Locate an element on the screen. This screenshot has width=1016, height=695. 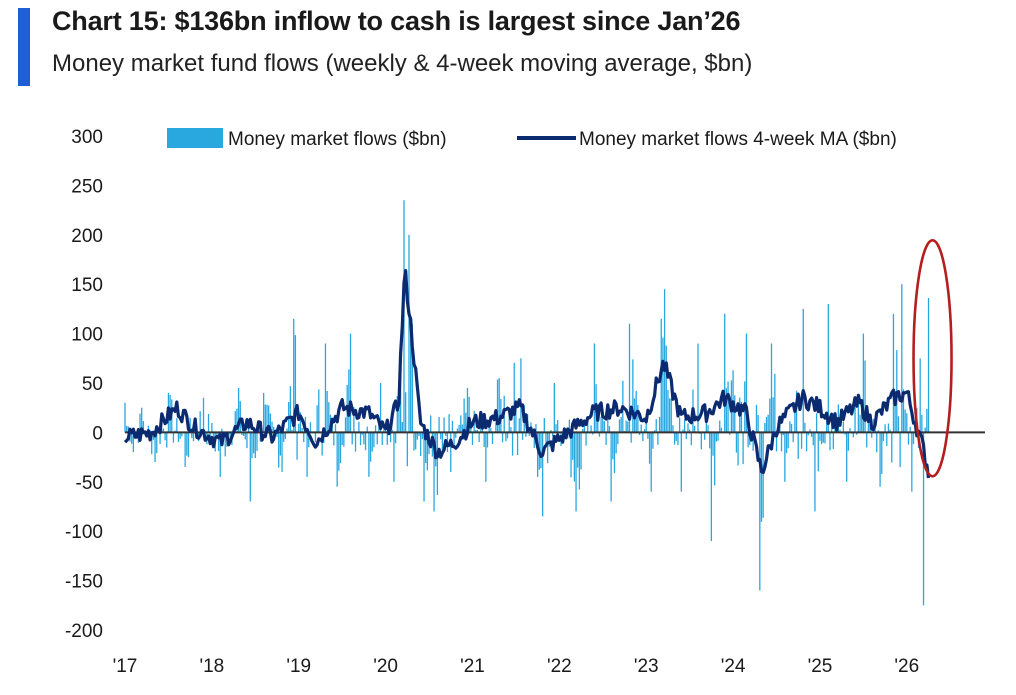
x-tick-label: '20 is located at coordinates (385, 666).